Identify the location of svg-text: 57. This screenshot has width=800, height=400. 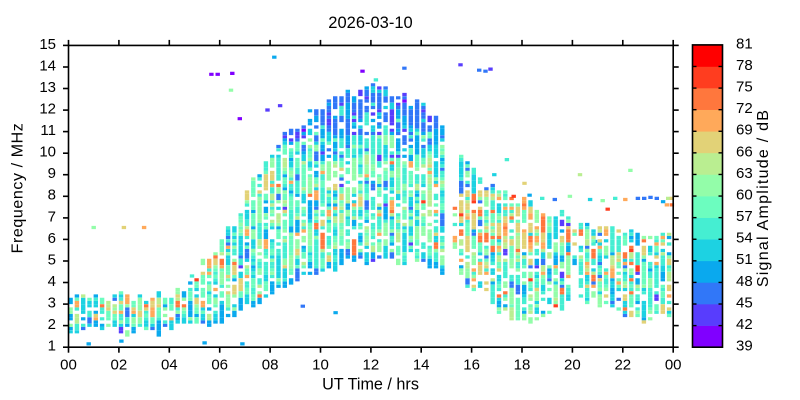
(744, 216).